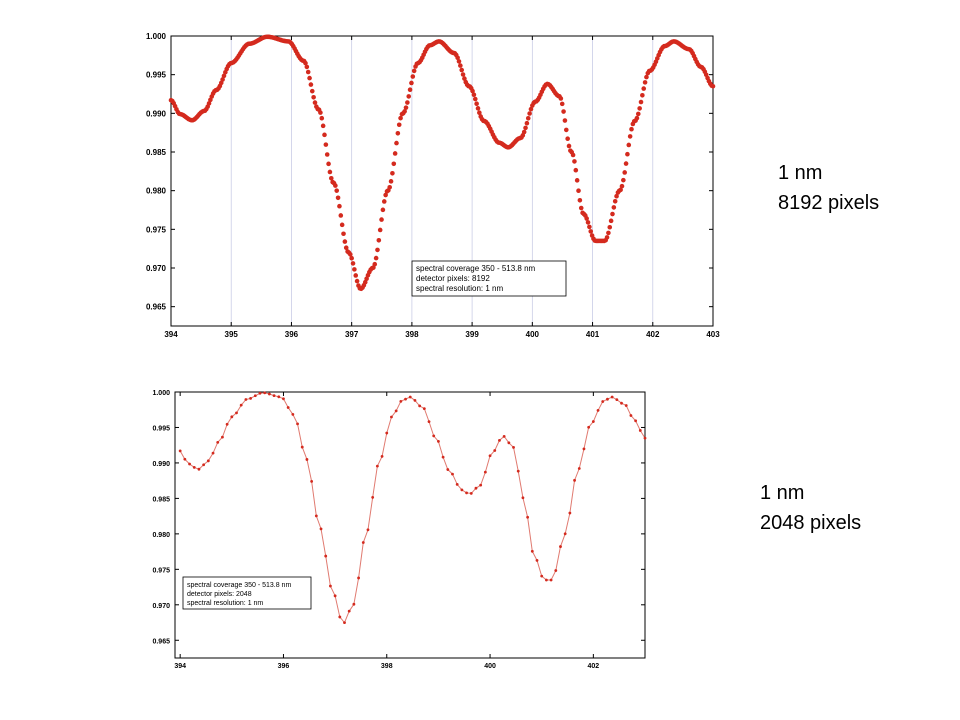 This screenshot has width=960, height=720. Describe the element at coordinates (171, 334) in the screenshot. I see `x-tick-label: 394` at that location.